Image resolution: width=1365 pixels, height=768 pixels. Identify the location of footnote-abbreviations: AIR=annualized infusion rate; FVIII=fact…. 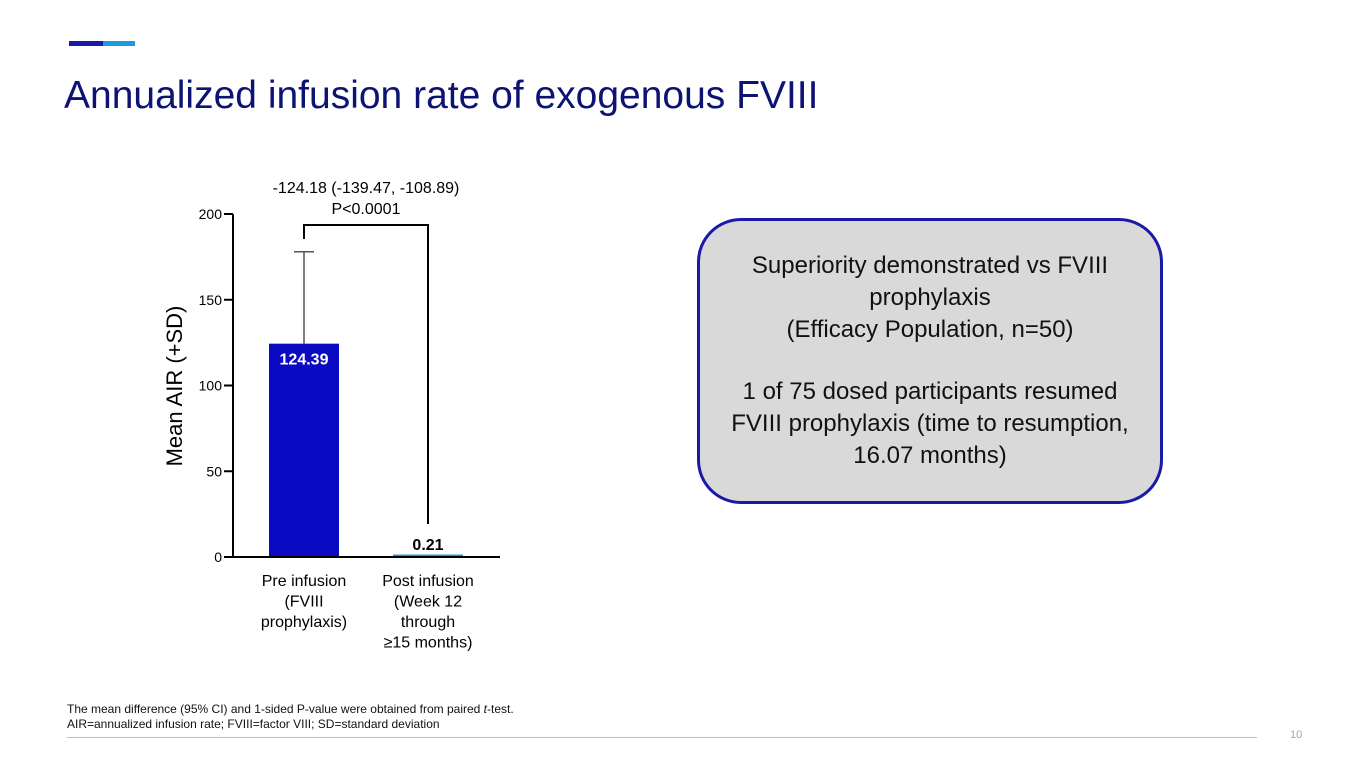
(253, 724).